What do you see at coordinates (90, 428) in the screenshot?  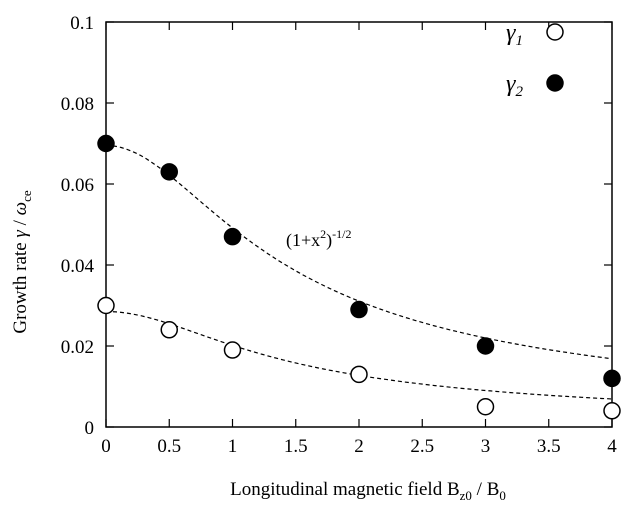 I see `y-tick-label: 0` at bounding box center [90, 428].